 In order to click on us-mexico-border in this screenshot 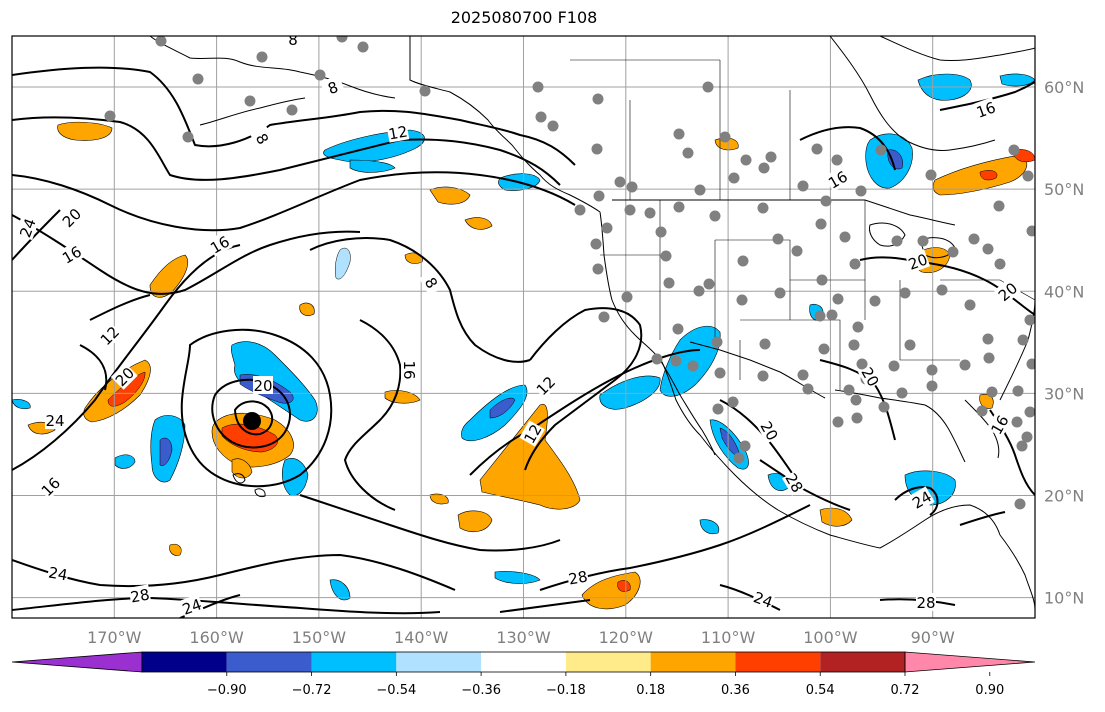, I will do `click(757, 370)`.